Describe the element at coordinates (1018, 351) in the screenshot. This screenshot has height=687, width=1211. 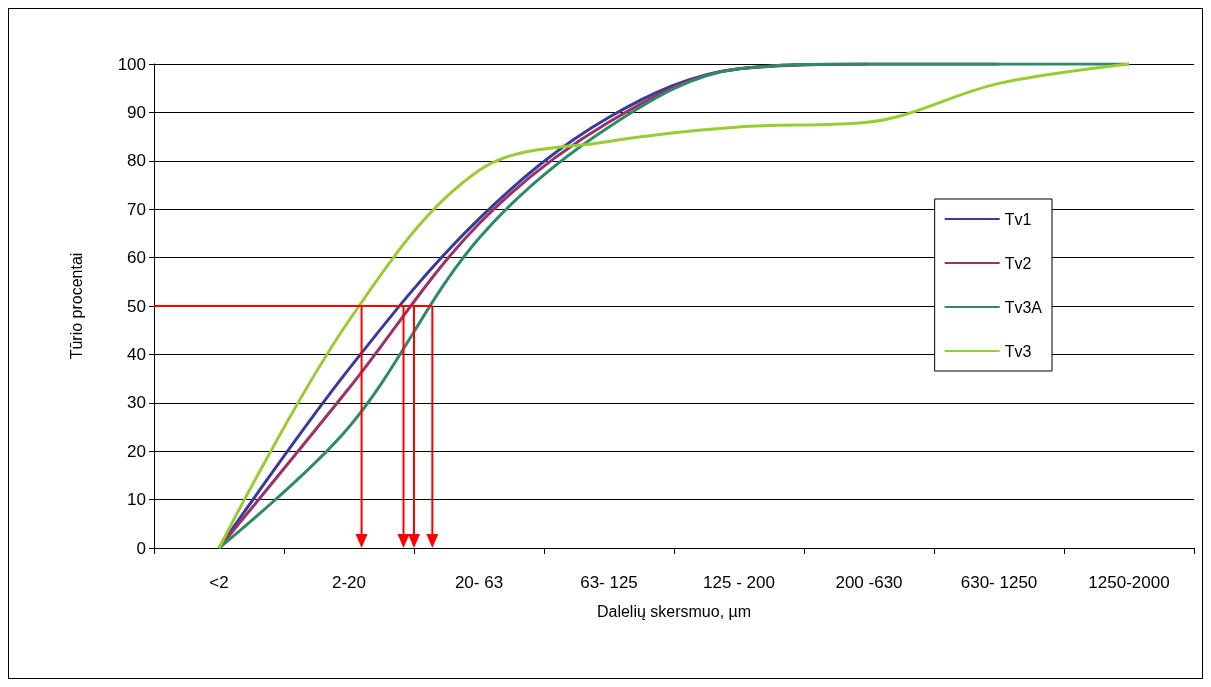
I see `legend-label: Tv3` at that location.